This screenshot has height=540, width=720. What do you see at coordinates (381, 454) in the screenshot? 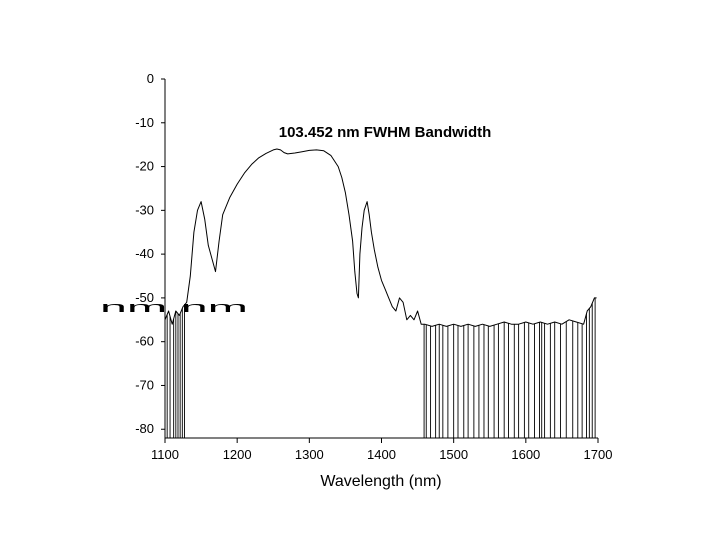
I see `x-tick-label: 1400` at bounding box center [381, 454].